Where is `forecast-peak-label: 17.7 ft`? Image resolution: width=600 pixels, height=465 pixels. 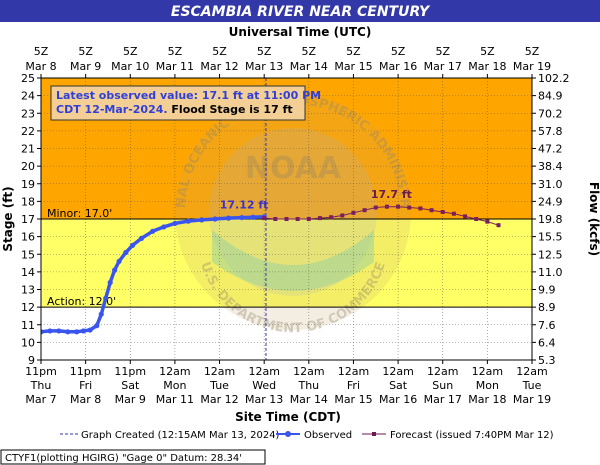 forecast-peak-label: 17.7 ft is located at coordinates (391, 194).